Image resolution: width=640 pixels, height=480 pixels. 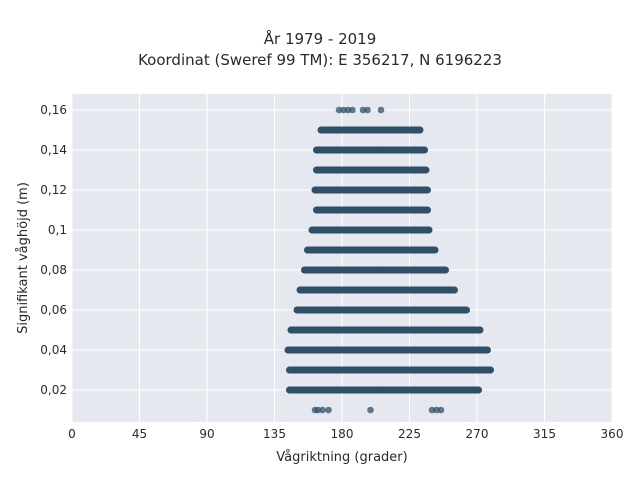 I want to click on x-axis-ticks: 0 45 90 135 180 225 270 315 360, so click(x=345, y=434).